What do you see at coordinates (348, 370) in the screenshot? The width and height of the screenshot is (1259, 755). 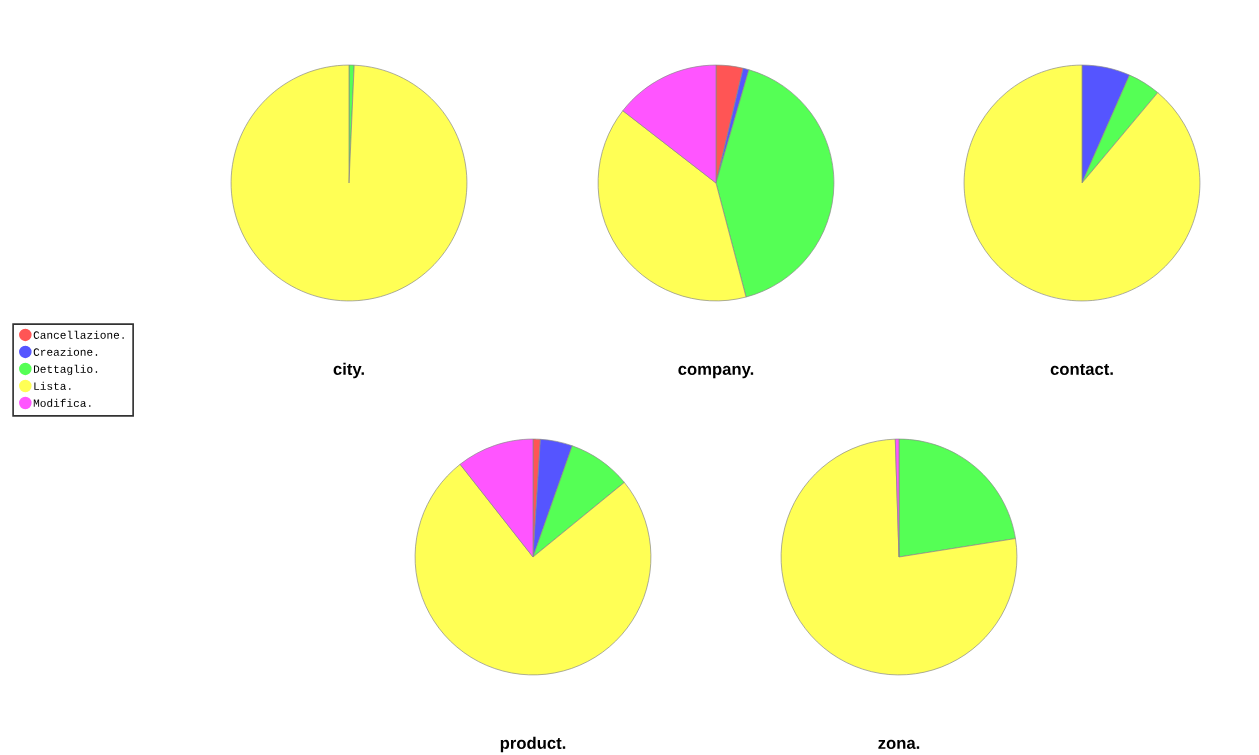 I see `text: city.` at bounding box center [348, 370].